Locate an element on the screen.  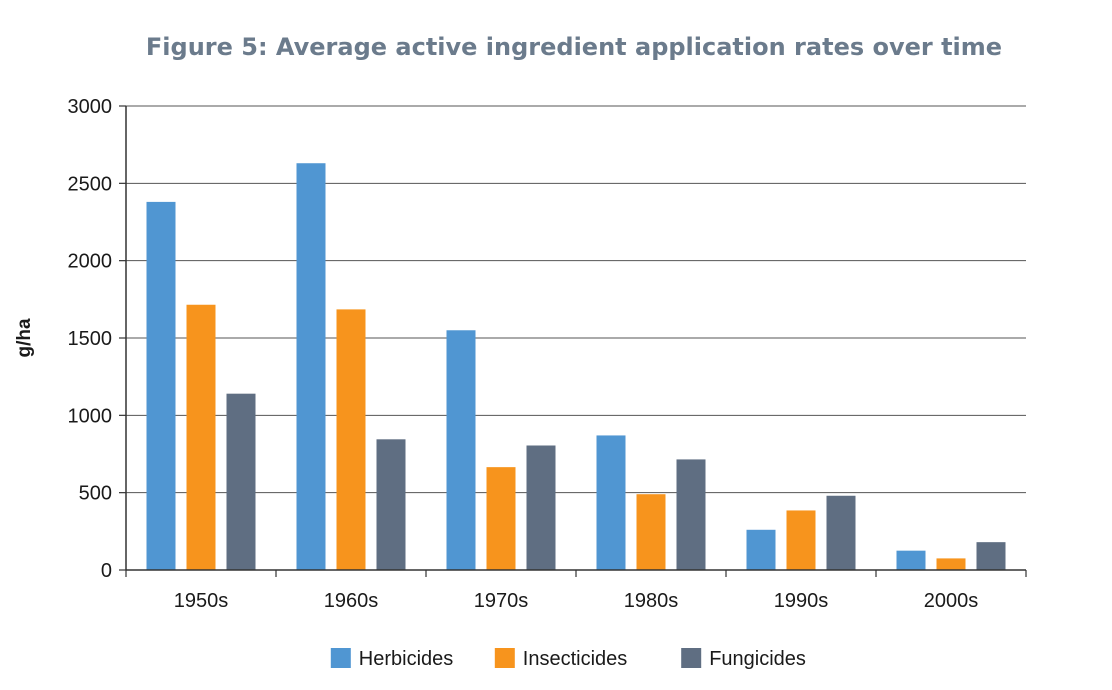
bar-fungicides-1950s is located at coordinates (241, 481).